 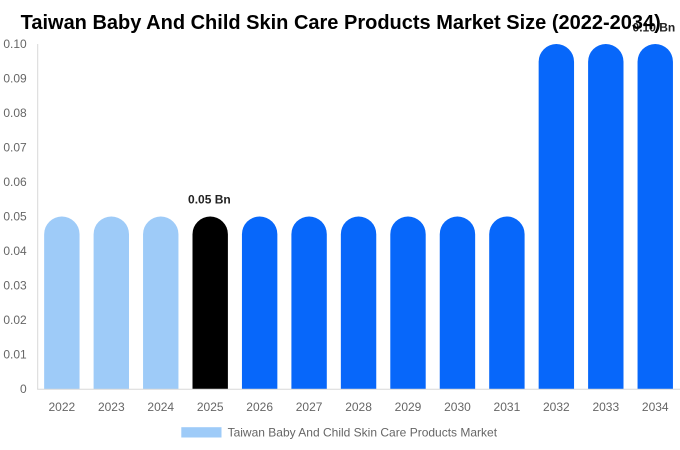 I want to click on svg-text: 0.03, so click(x=15, y=286).